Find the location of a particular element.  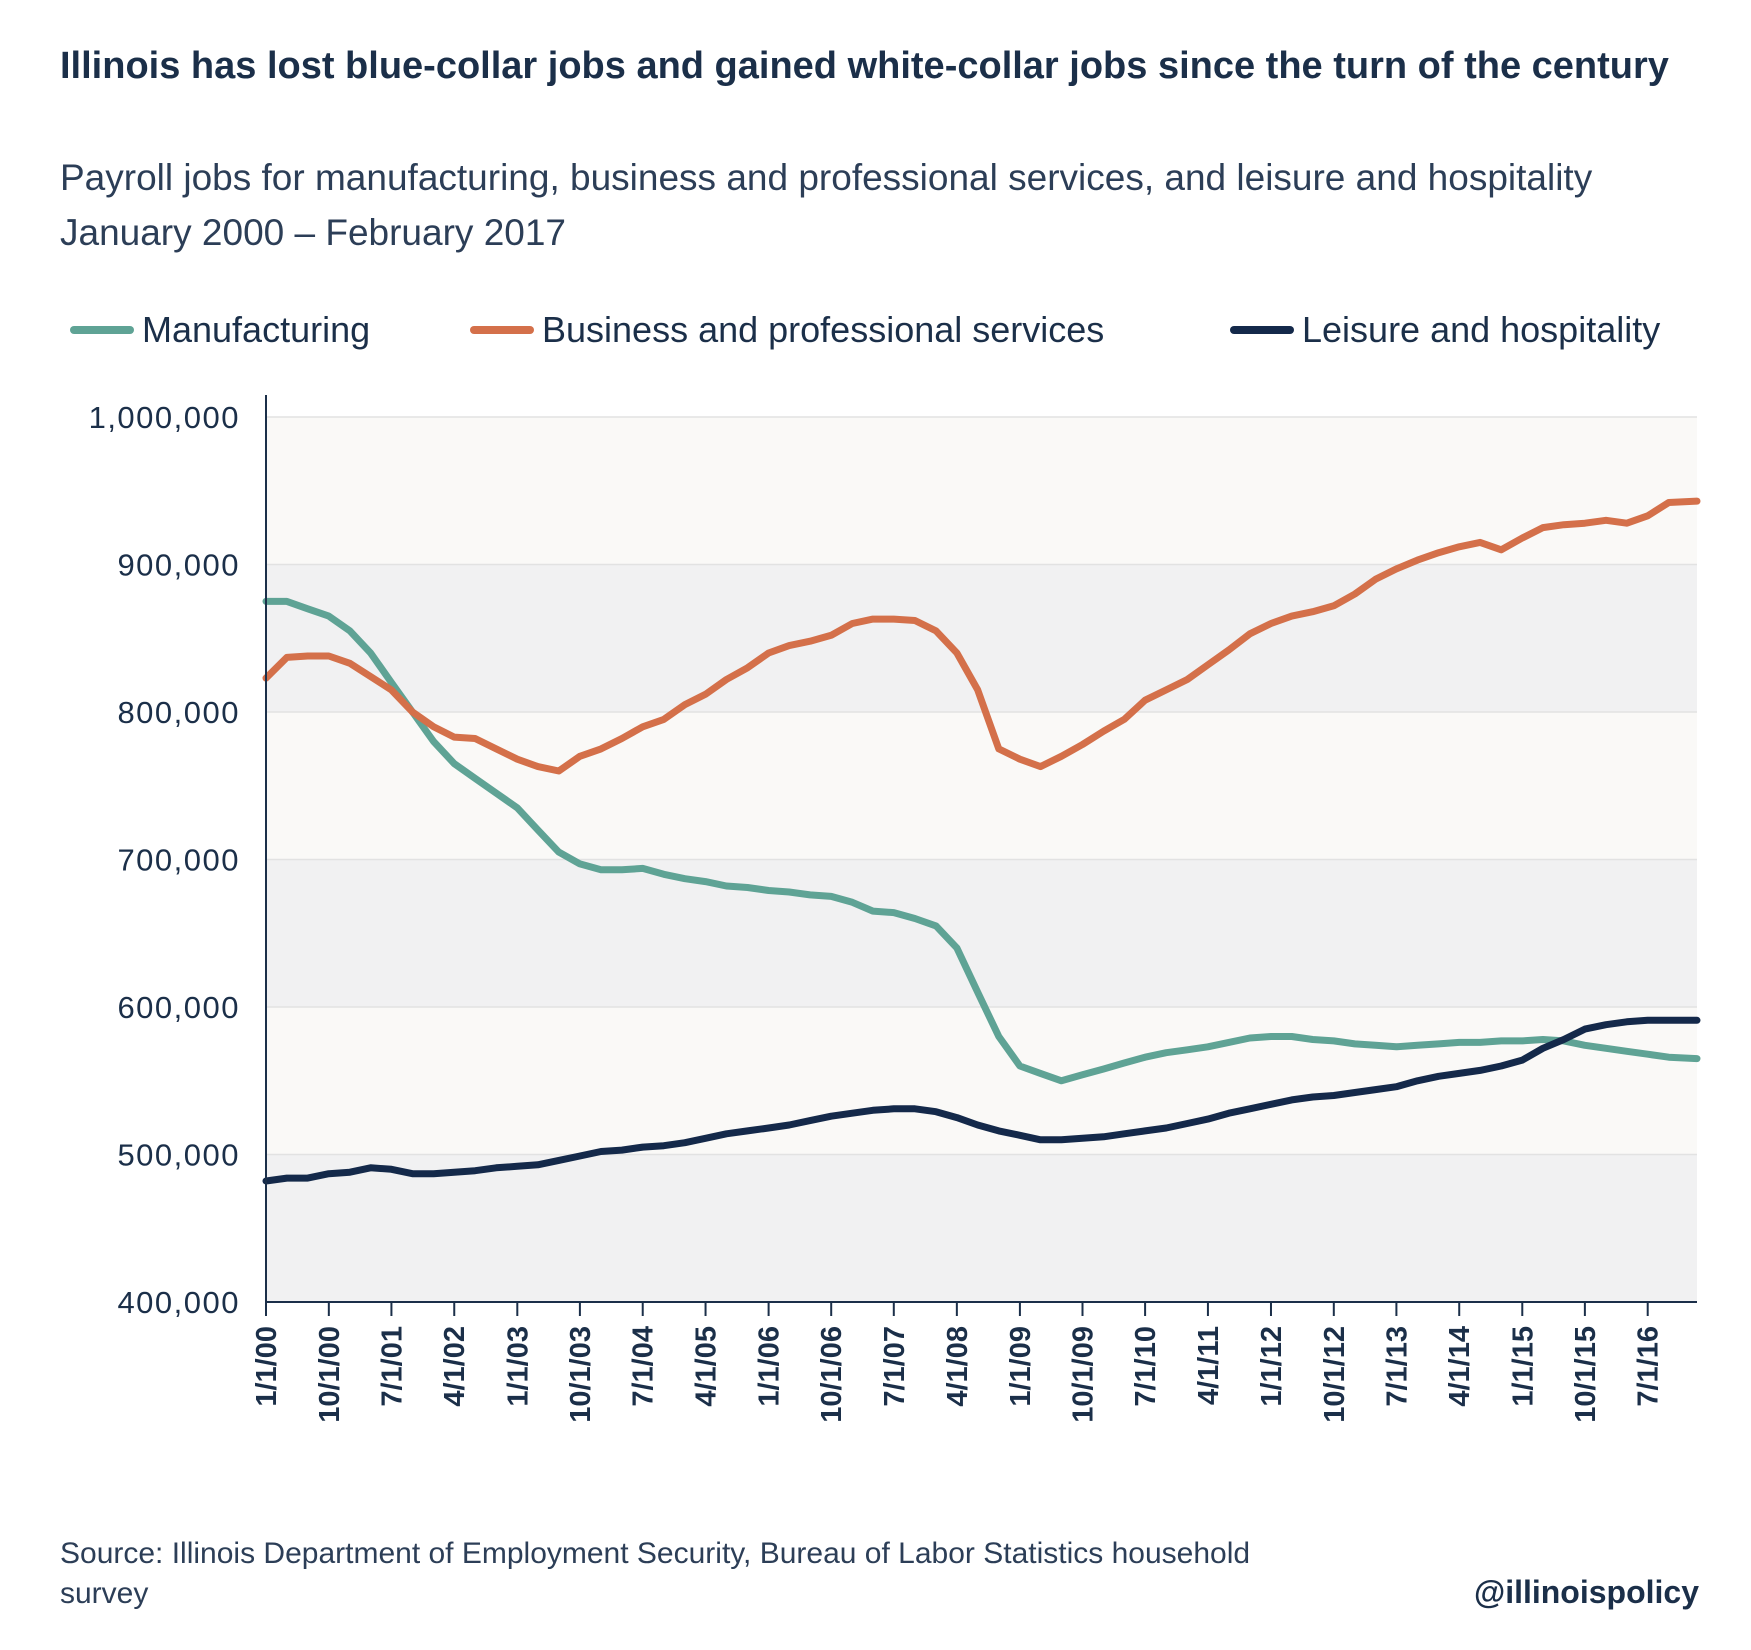

x-tick-label: 4/1/14 is located at coordinates (1460, 1366).